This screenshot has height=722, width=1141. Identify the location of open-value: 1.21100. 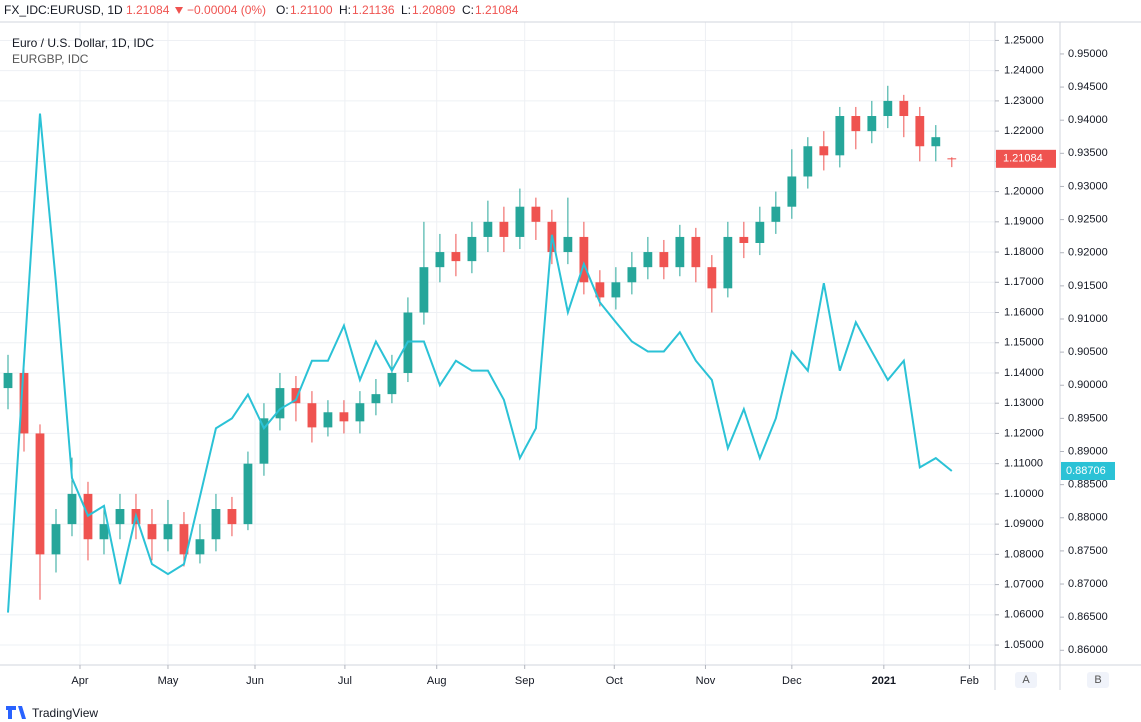
(311, 10).